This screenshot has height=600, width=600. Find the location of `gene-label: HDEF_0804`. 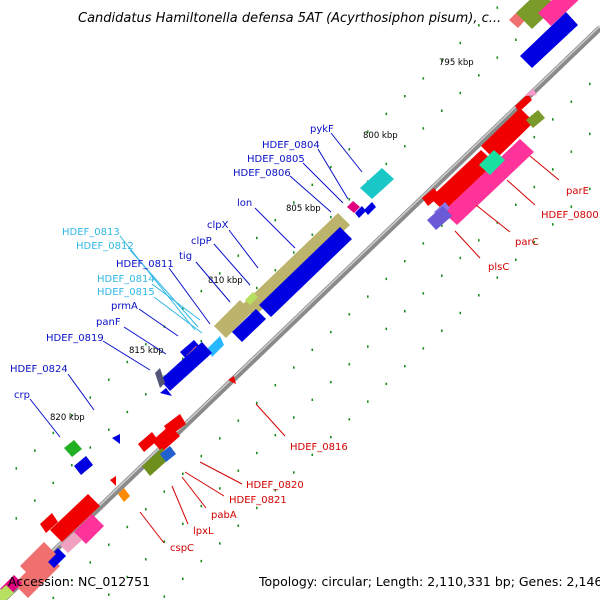

gene-label: HDEF_0804 is located at coordinates (291, 145).